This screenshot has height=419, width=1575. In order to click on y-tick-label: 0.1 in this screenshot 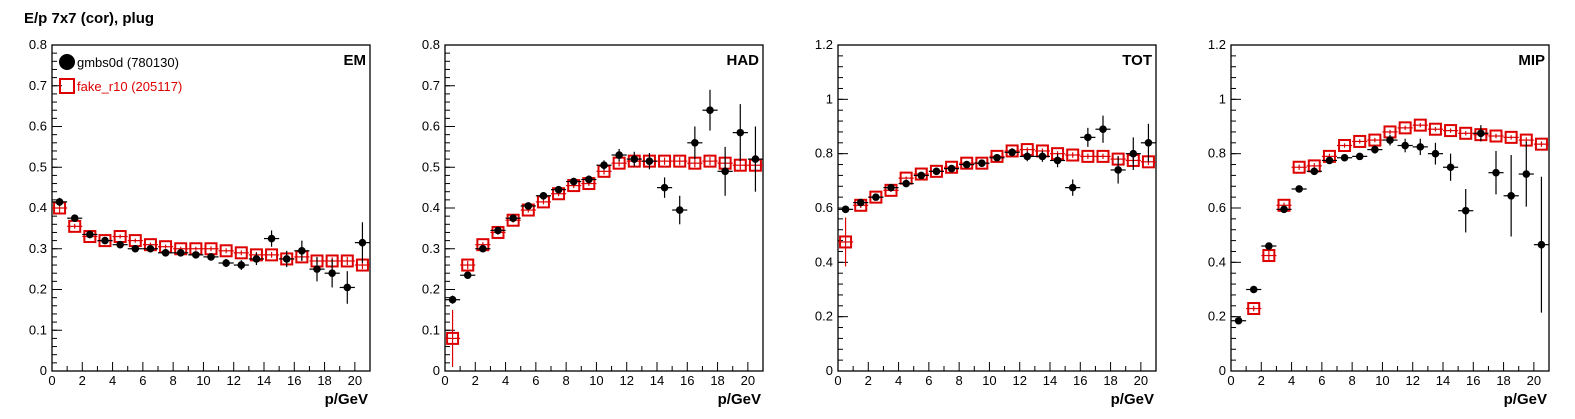, I will do `click(431, 329)`.